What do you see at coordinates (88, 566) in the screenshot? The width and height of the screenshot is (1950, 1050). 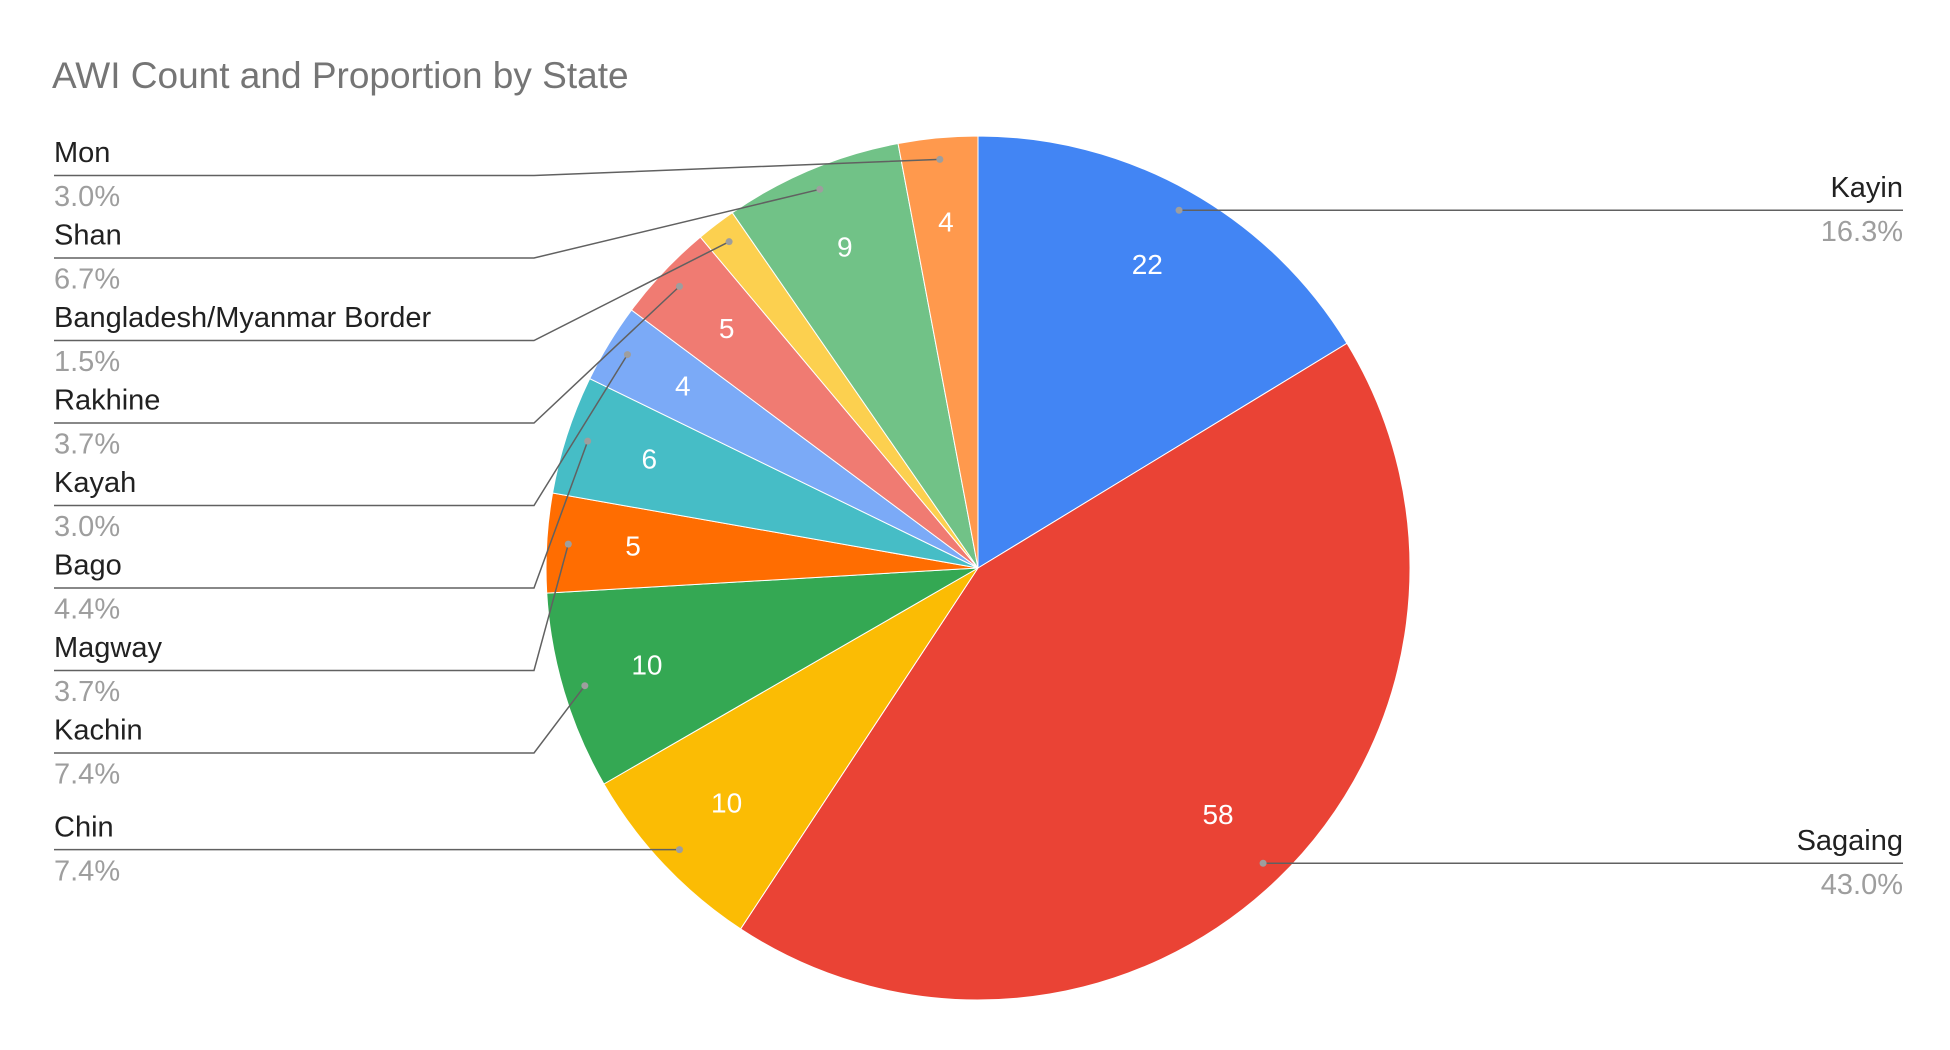 I see `category-label: Bago` at bounding box center [88, 566].